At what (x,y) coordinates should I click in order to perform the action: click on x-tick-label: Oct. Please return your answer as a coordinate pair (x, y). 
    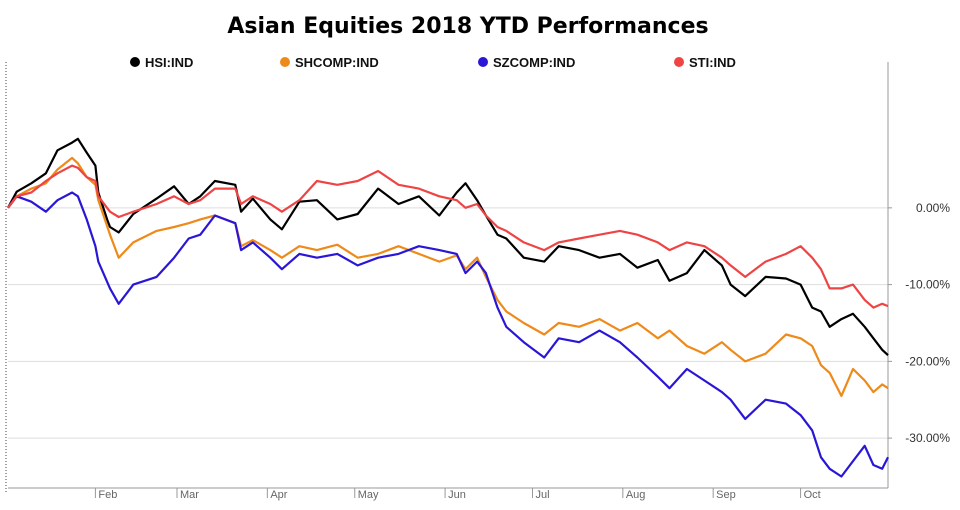
    Looking at the image, I should click on (812, 495).